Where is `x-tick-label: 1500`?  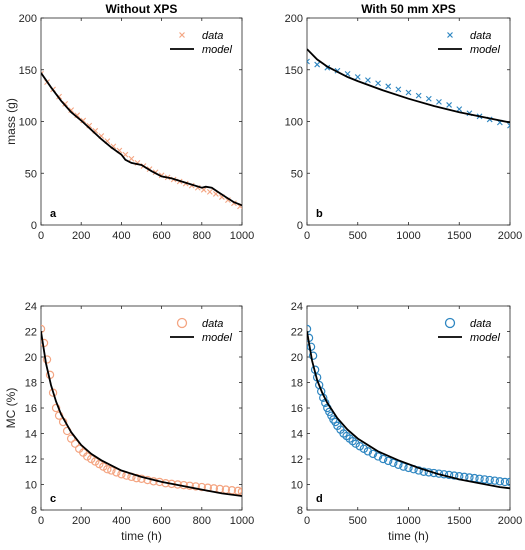 x-tick-label: 1500 is located at coordinates (459, 236).